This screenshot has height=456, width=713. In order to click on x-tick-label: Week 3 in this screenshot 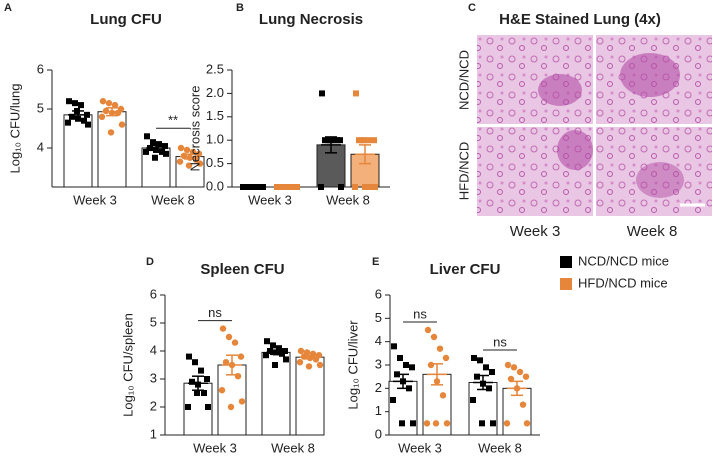, I will do `click(270, 199)`.